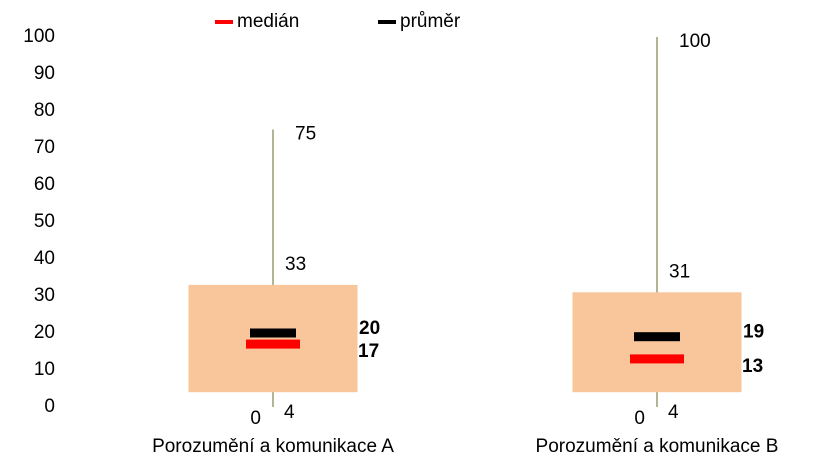 The height and width of the screenshot is (463, 814). What do you see at coordinates (753, 332) in the screenshot?
I see `mean-label: 19` at bounding box center [753, 332].